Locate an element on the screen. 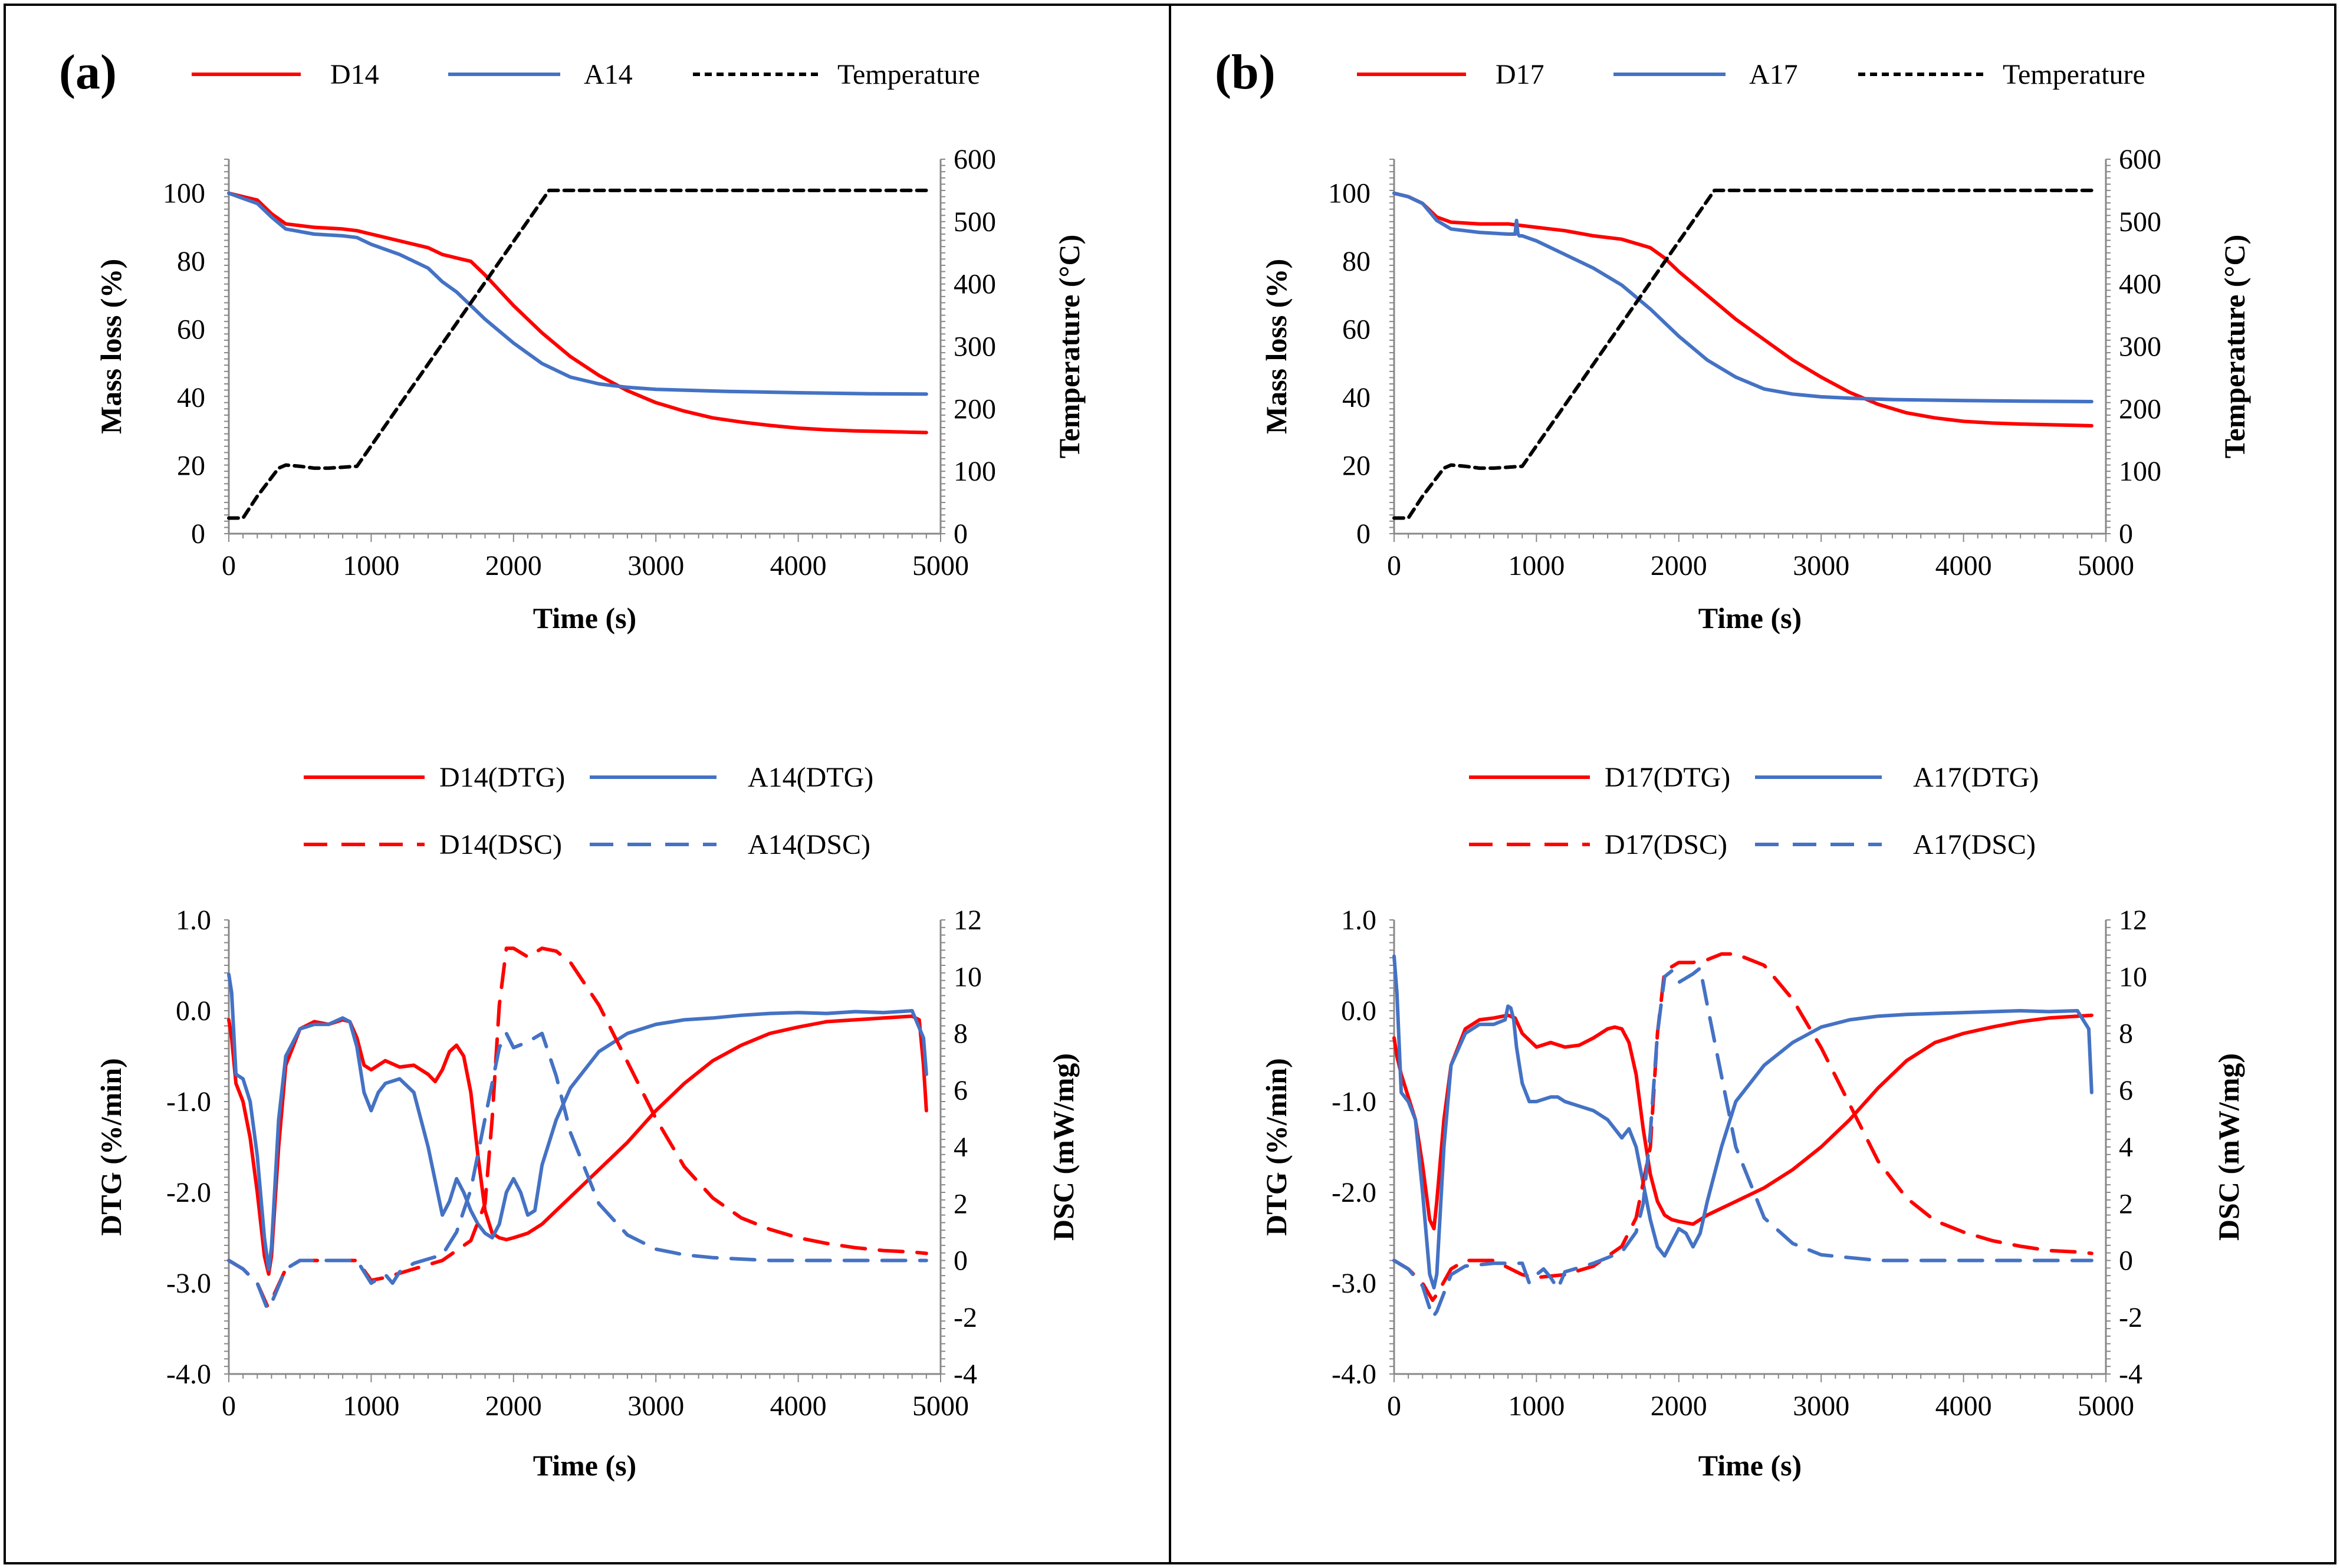  panel-b-tga-ytick-label: 0 is located at coordinates (1363, 534).